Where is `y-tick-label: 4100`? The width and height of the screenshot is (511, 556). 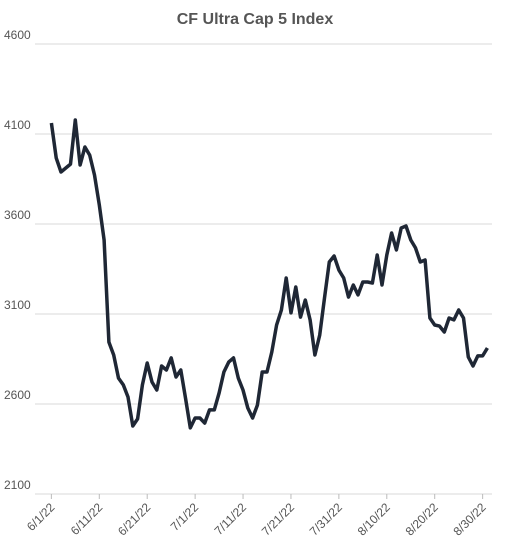 y-tick-label: 4100 is located at coordinates (17, 125).